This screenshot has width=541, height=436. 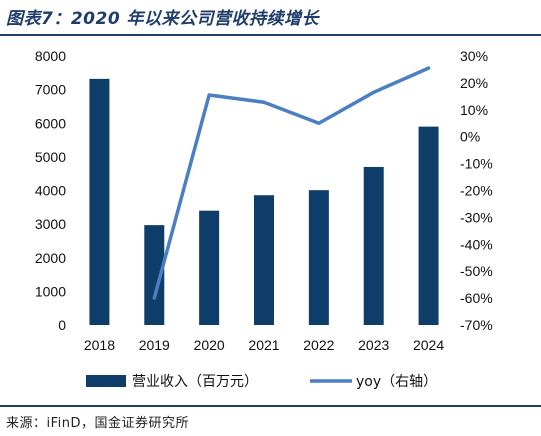 What do you see at coordinates (474, 83) in the screenshot?
I see `y2-tick-label: 20%` at bounding box center [474, 83].